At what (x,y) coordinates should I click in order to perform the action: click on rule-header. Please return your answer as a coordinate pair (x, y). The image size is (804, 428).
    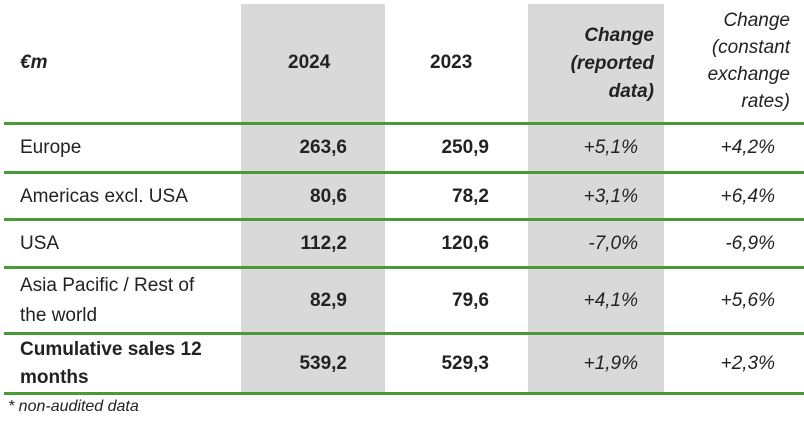
    Looking at the image, I should click on (404, 123).